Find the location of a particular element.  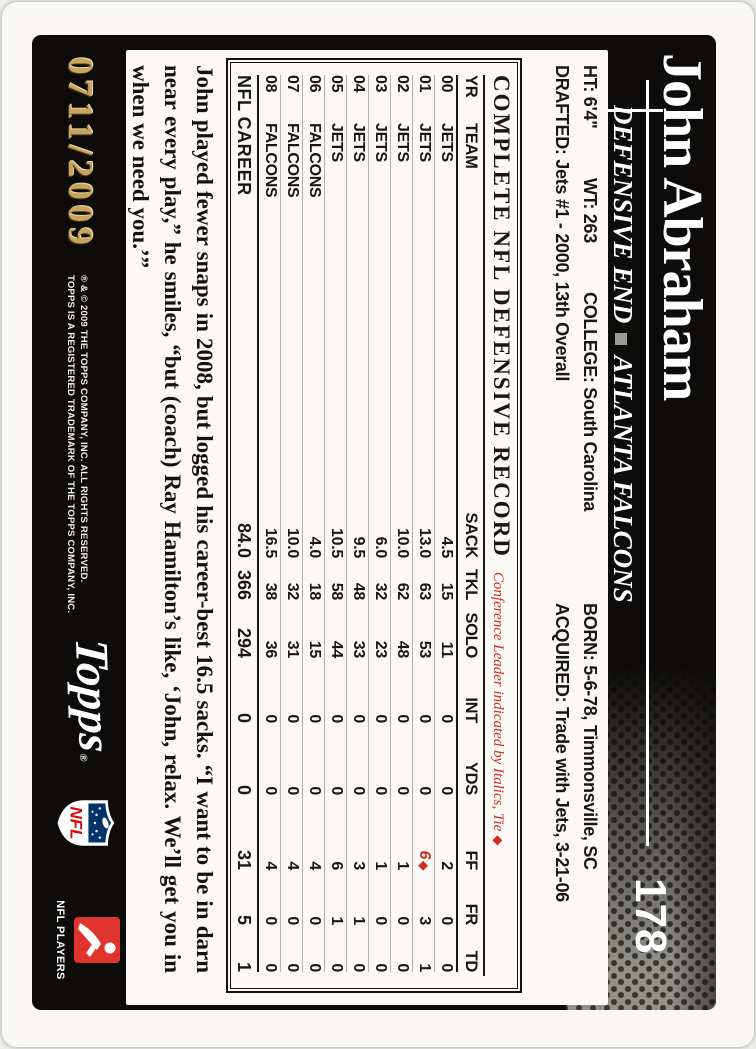

career-cell: 31 is located at coordinates (244, 832).